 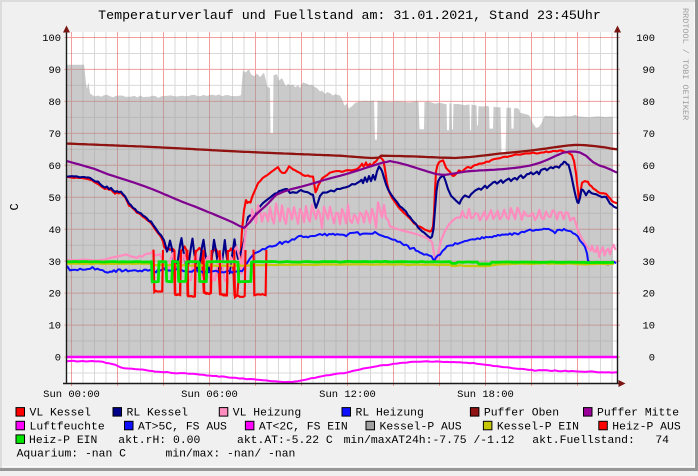 I want to click on svg-text: akt.Fuellstand: 74, so click(x=600, y=441).